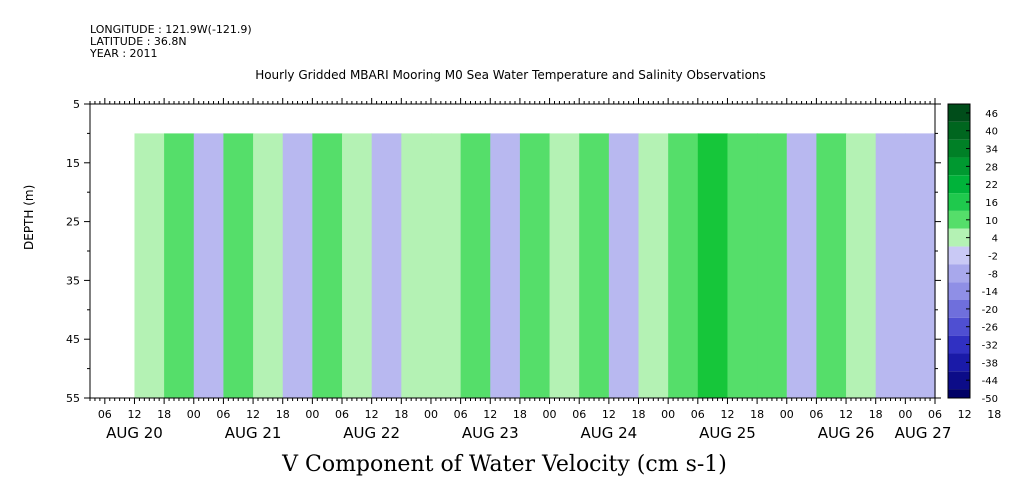 The height and width of the screenshot is (504, 1009). Describe the element at coordinates (253, 433) in the screenshot. I see `x-day-label: AUG 21` at that location.